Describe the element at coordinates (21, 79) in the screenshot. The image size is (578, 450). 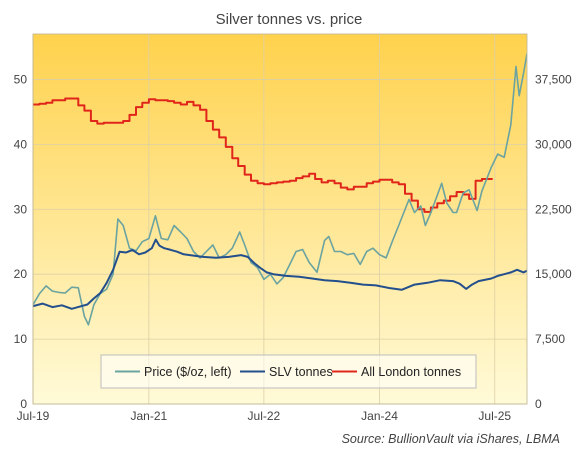
I see `left-tick-label: 50` at that location.